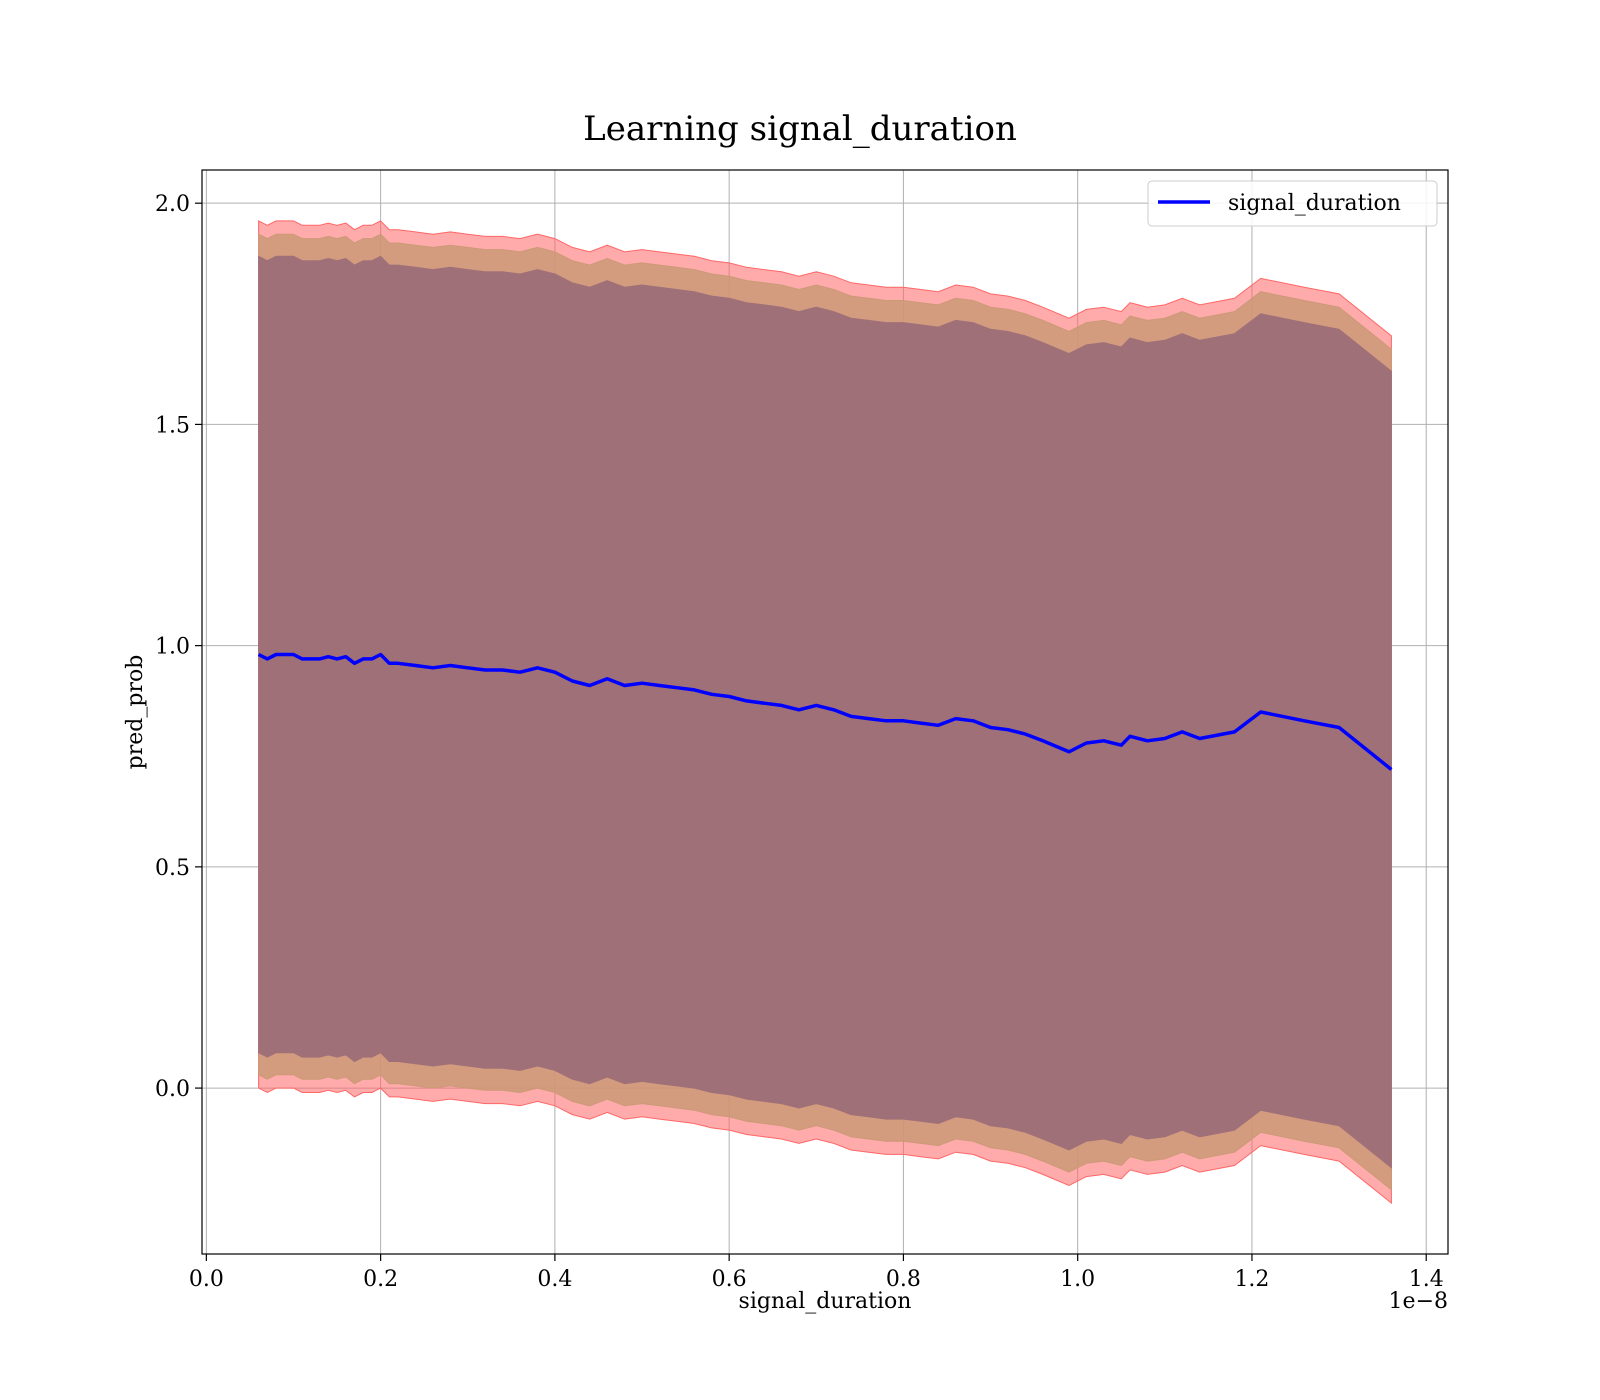  I want to click on y-tick-label: 1.0, so click(172, 647).